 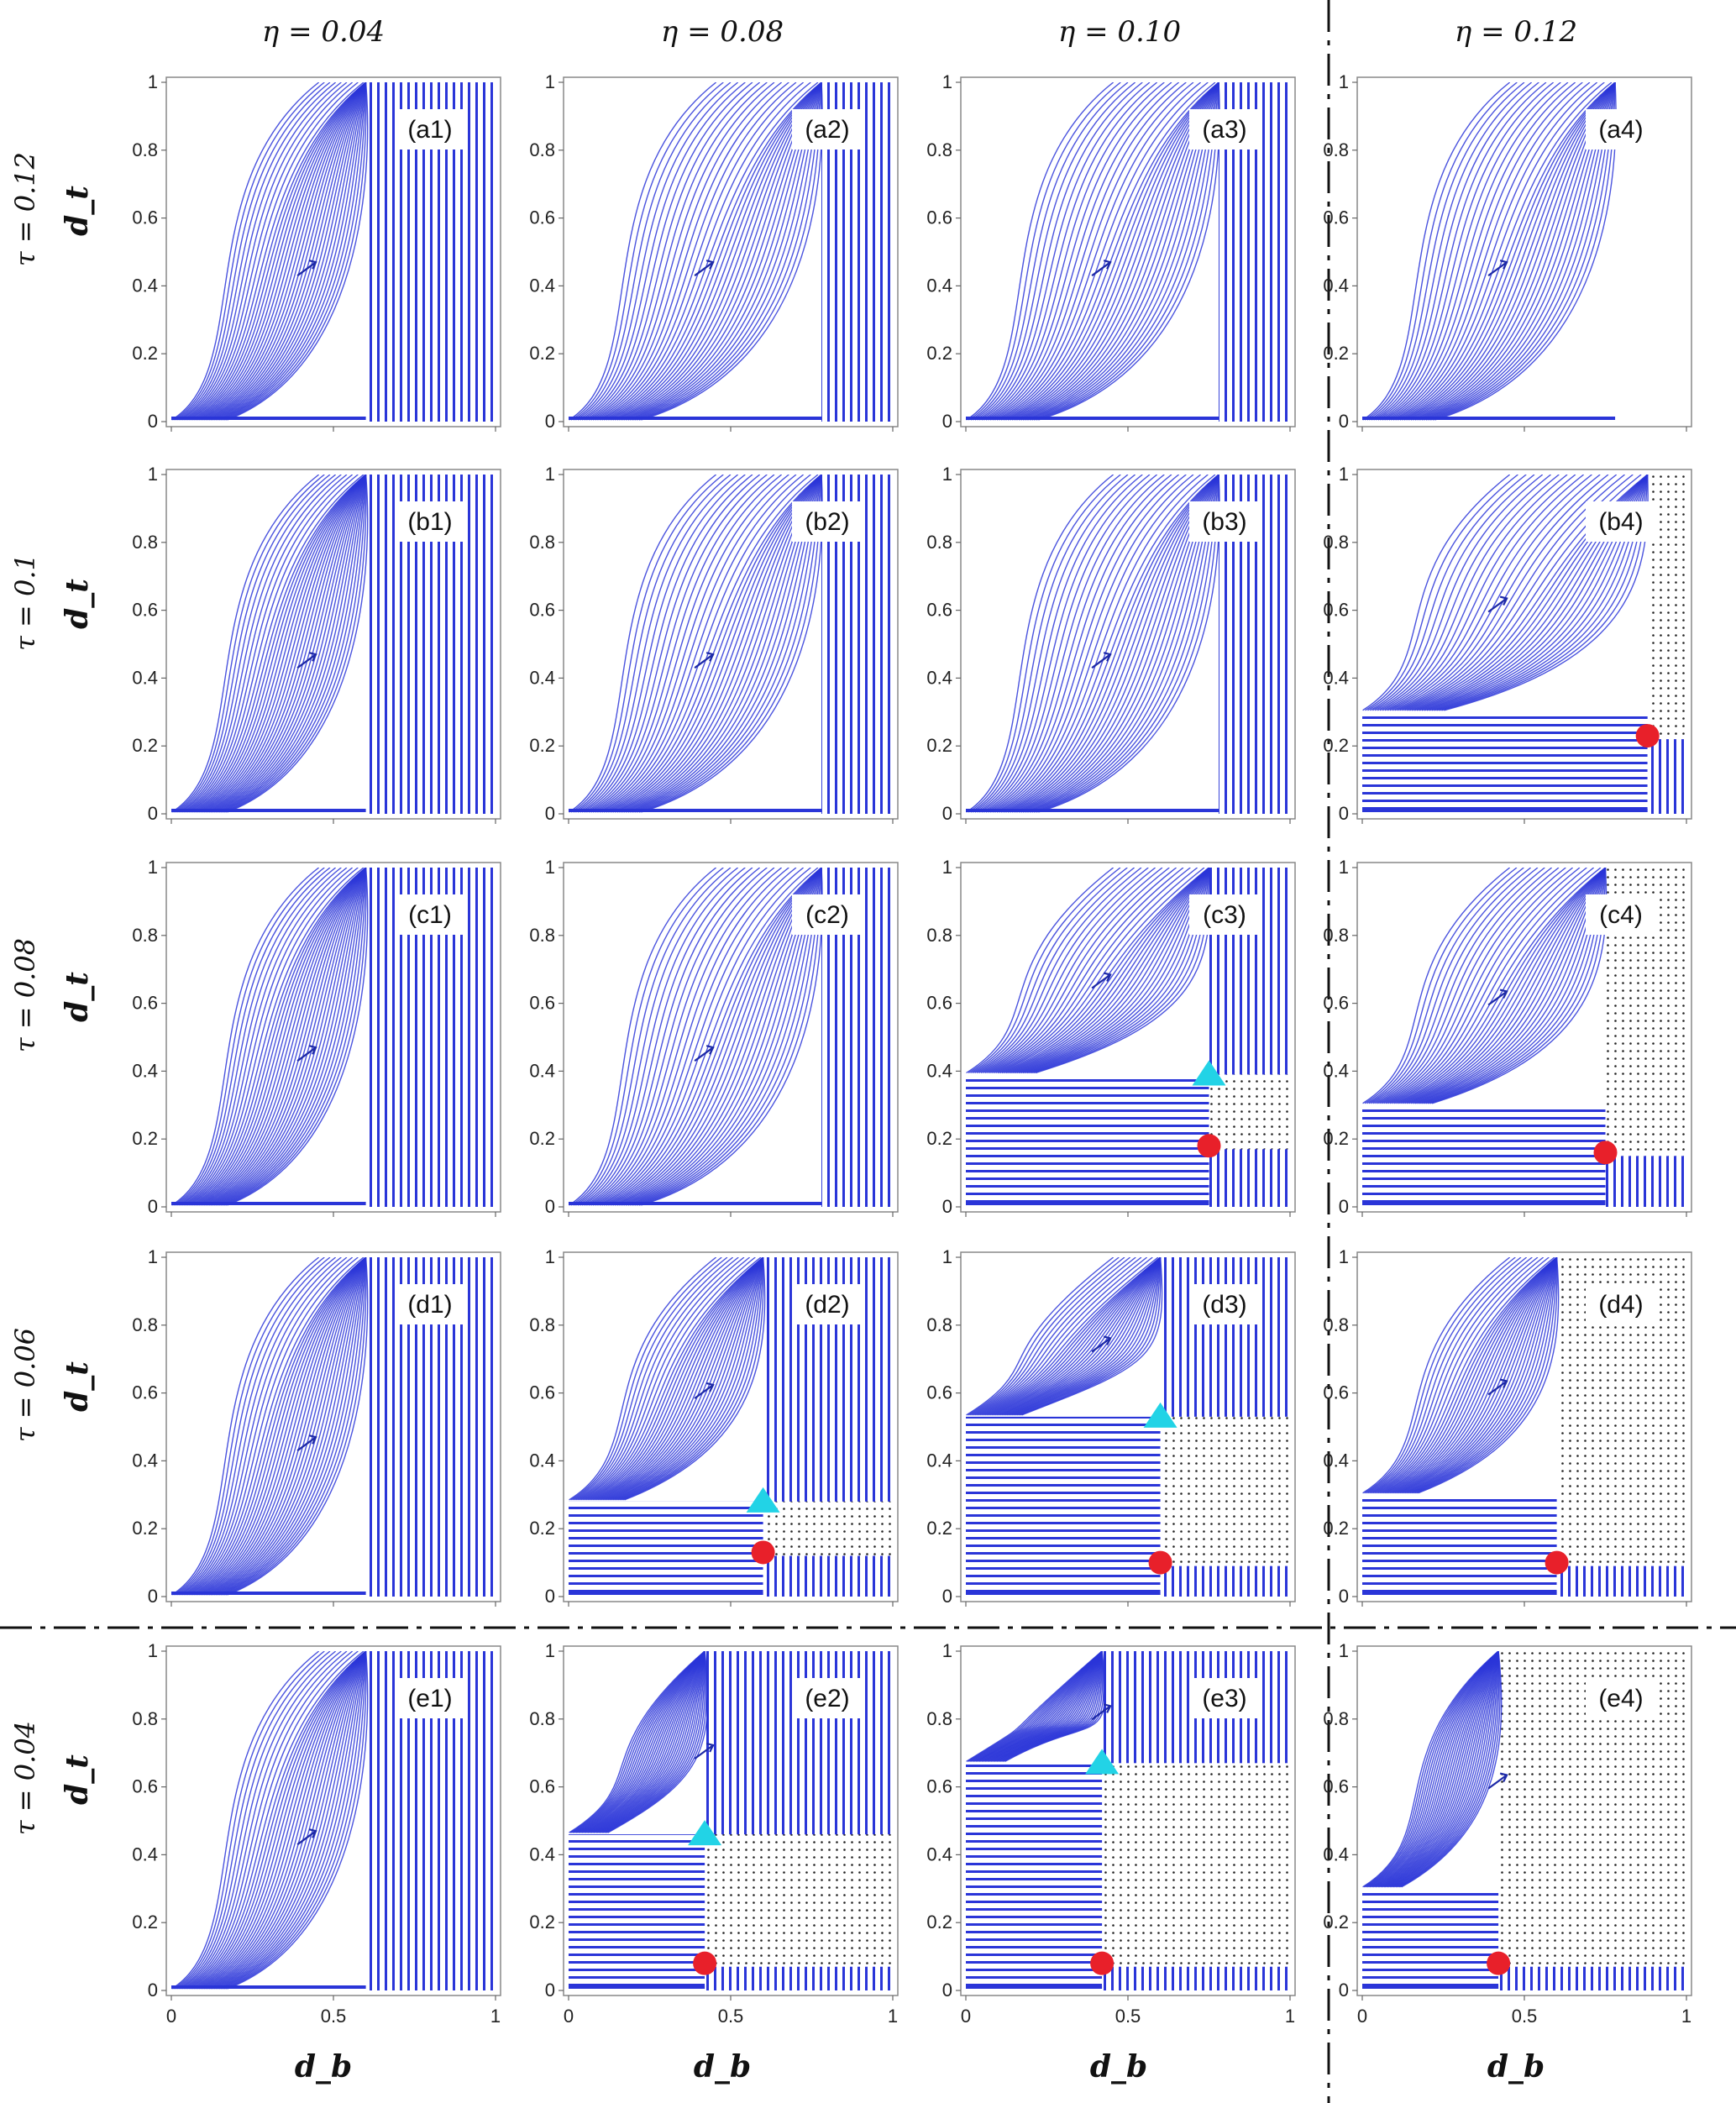 What do you see at coordinates (1336, 285) in the screenshot?
I see `y-tick-label: 0.4` at bounding box center [1336, 285].